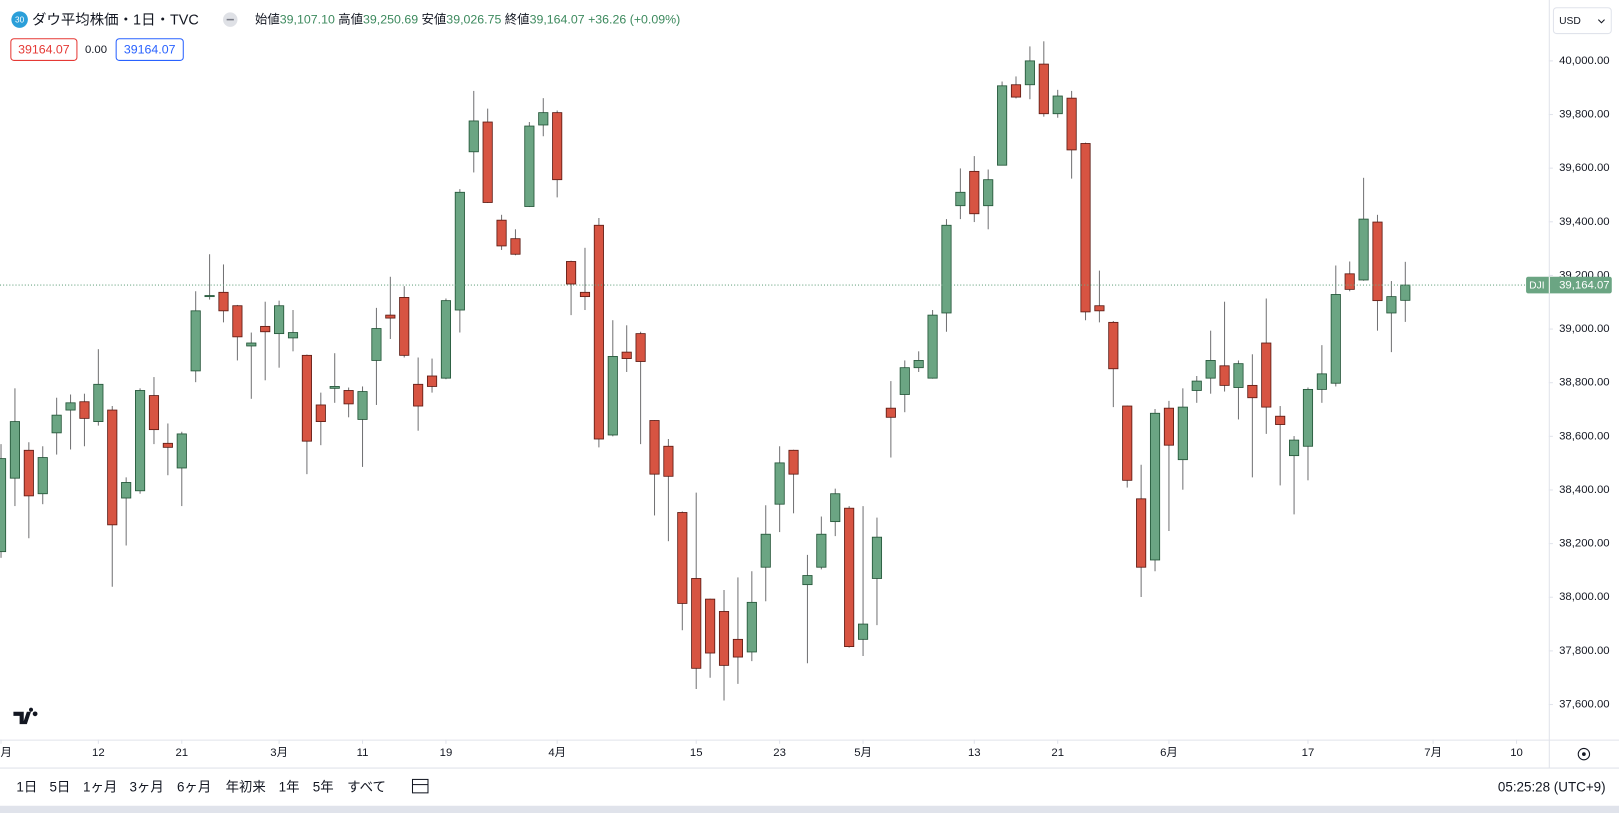 This screenshot has height=813, width=1619. Describe the element at coordinates (1584, 544) in the screenshot. I see `y-tick-label: 38,200.00` at that location.